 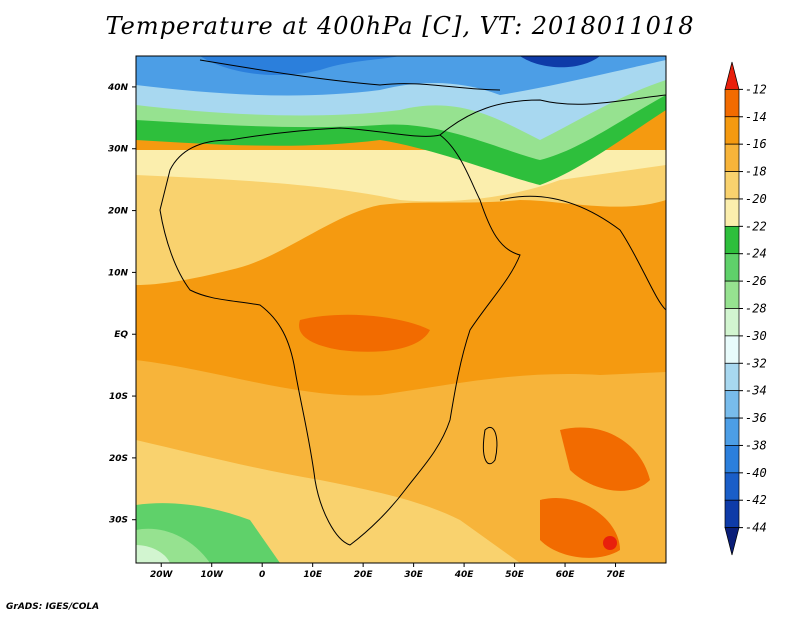 I want to click on lat-tick-label: 20N, so click(x=118, y=212).